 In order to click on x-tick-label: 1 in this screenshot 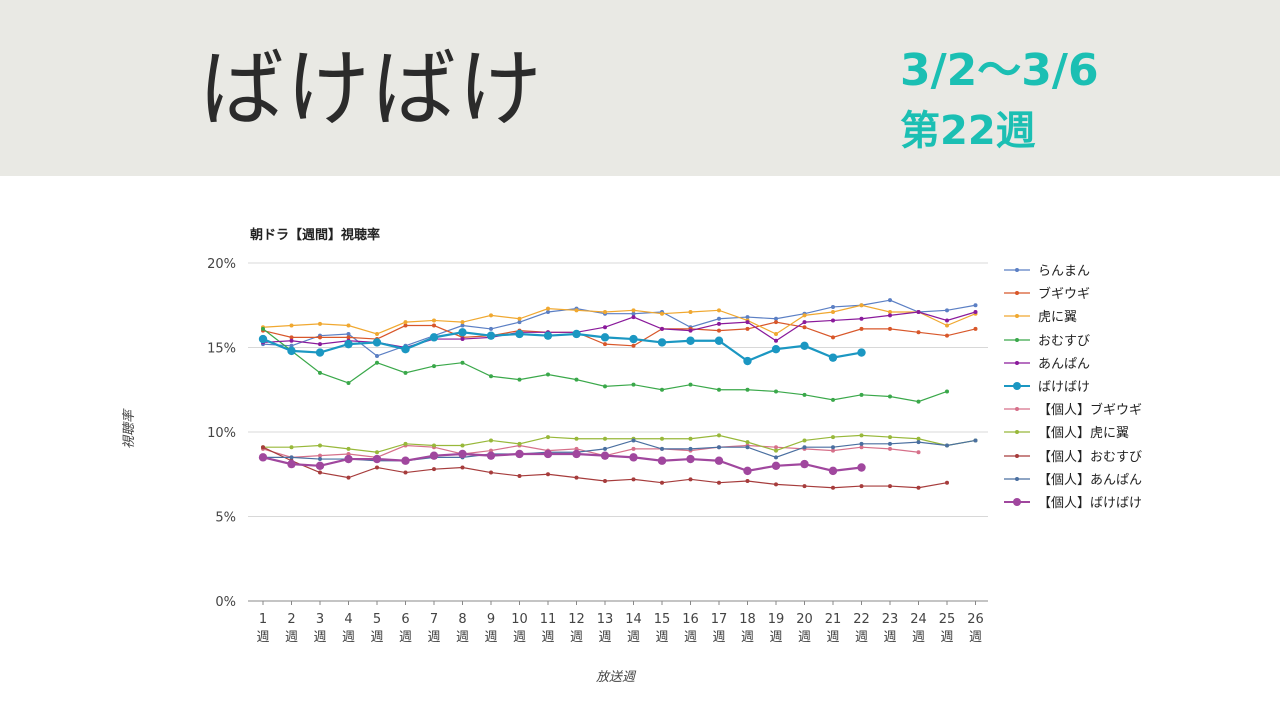, I will do `click(263, 619)`.